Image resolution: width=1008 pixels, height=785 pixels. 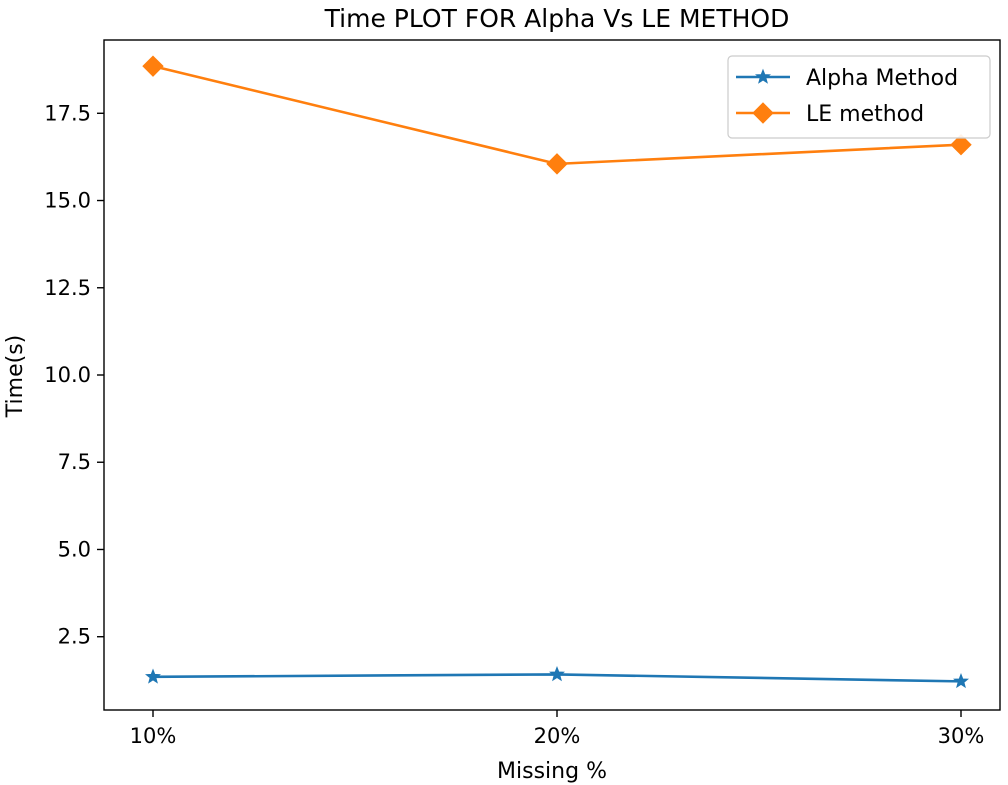 What do you see at coordinates (74, 549) in the screenshot?
I see `y-tick-label: 5.0` at bounding box center [74, 549].